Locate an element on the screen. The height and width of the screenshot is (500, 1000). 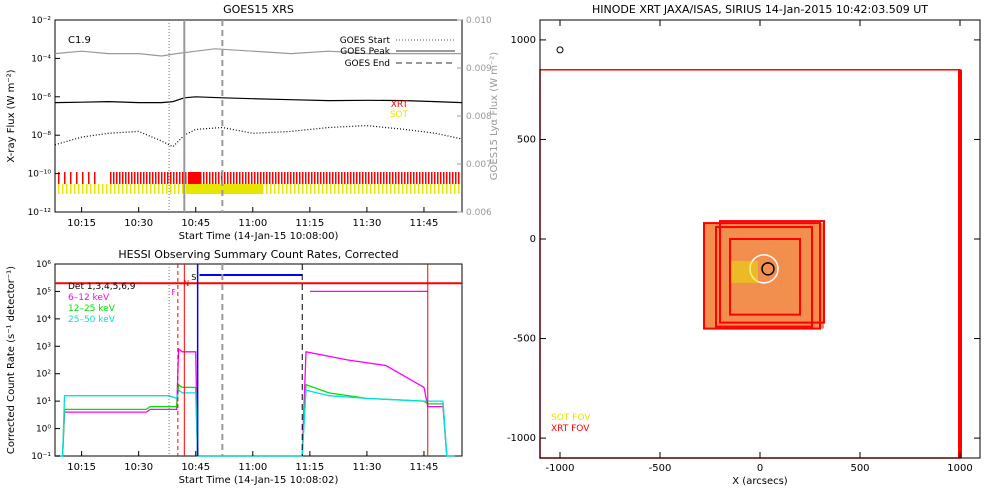
y-tick-label: -1000 is located at coordinates (521, 438).